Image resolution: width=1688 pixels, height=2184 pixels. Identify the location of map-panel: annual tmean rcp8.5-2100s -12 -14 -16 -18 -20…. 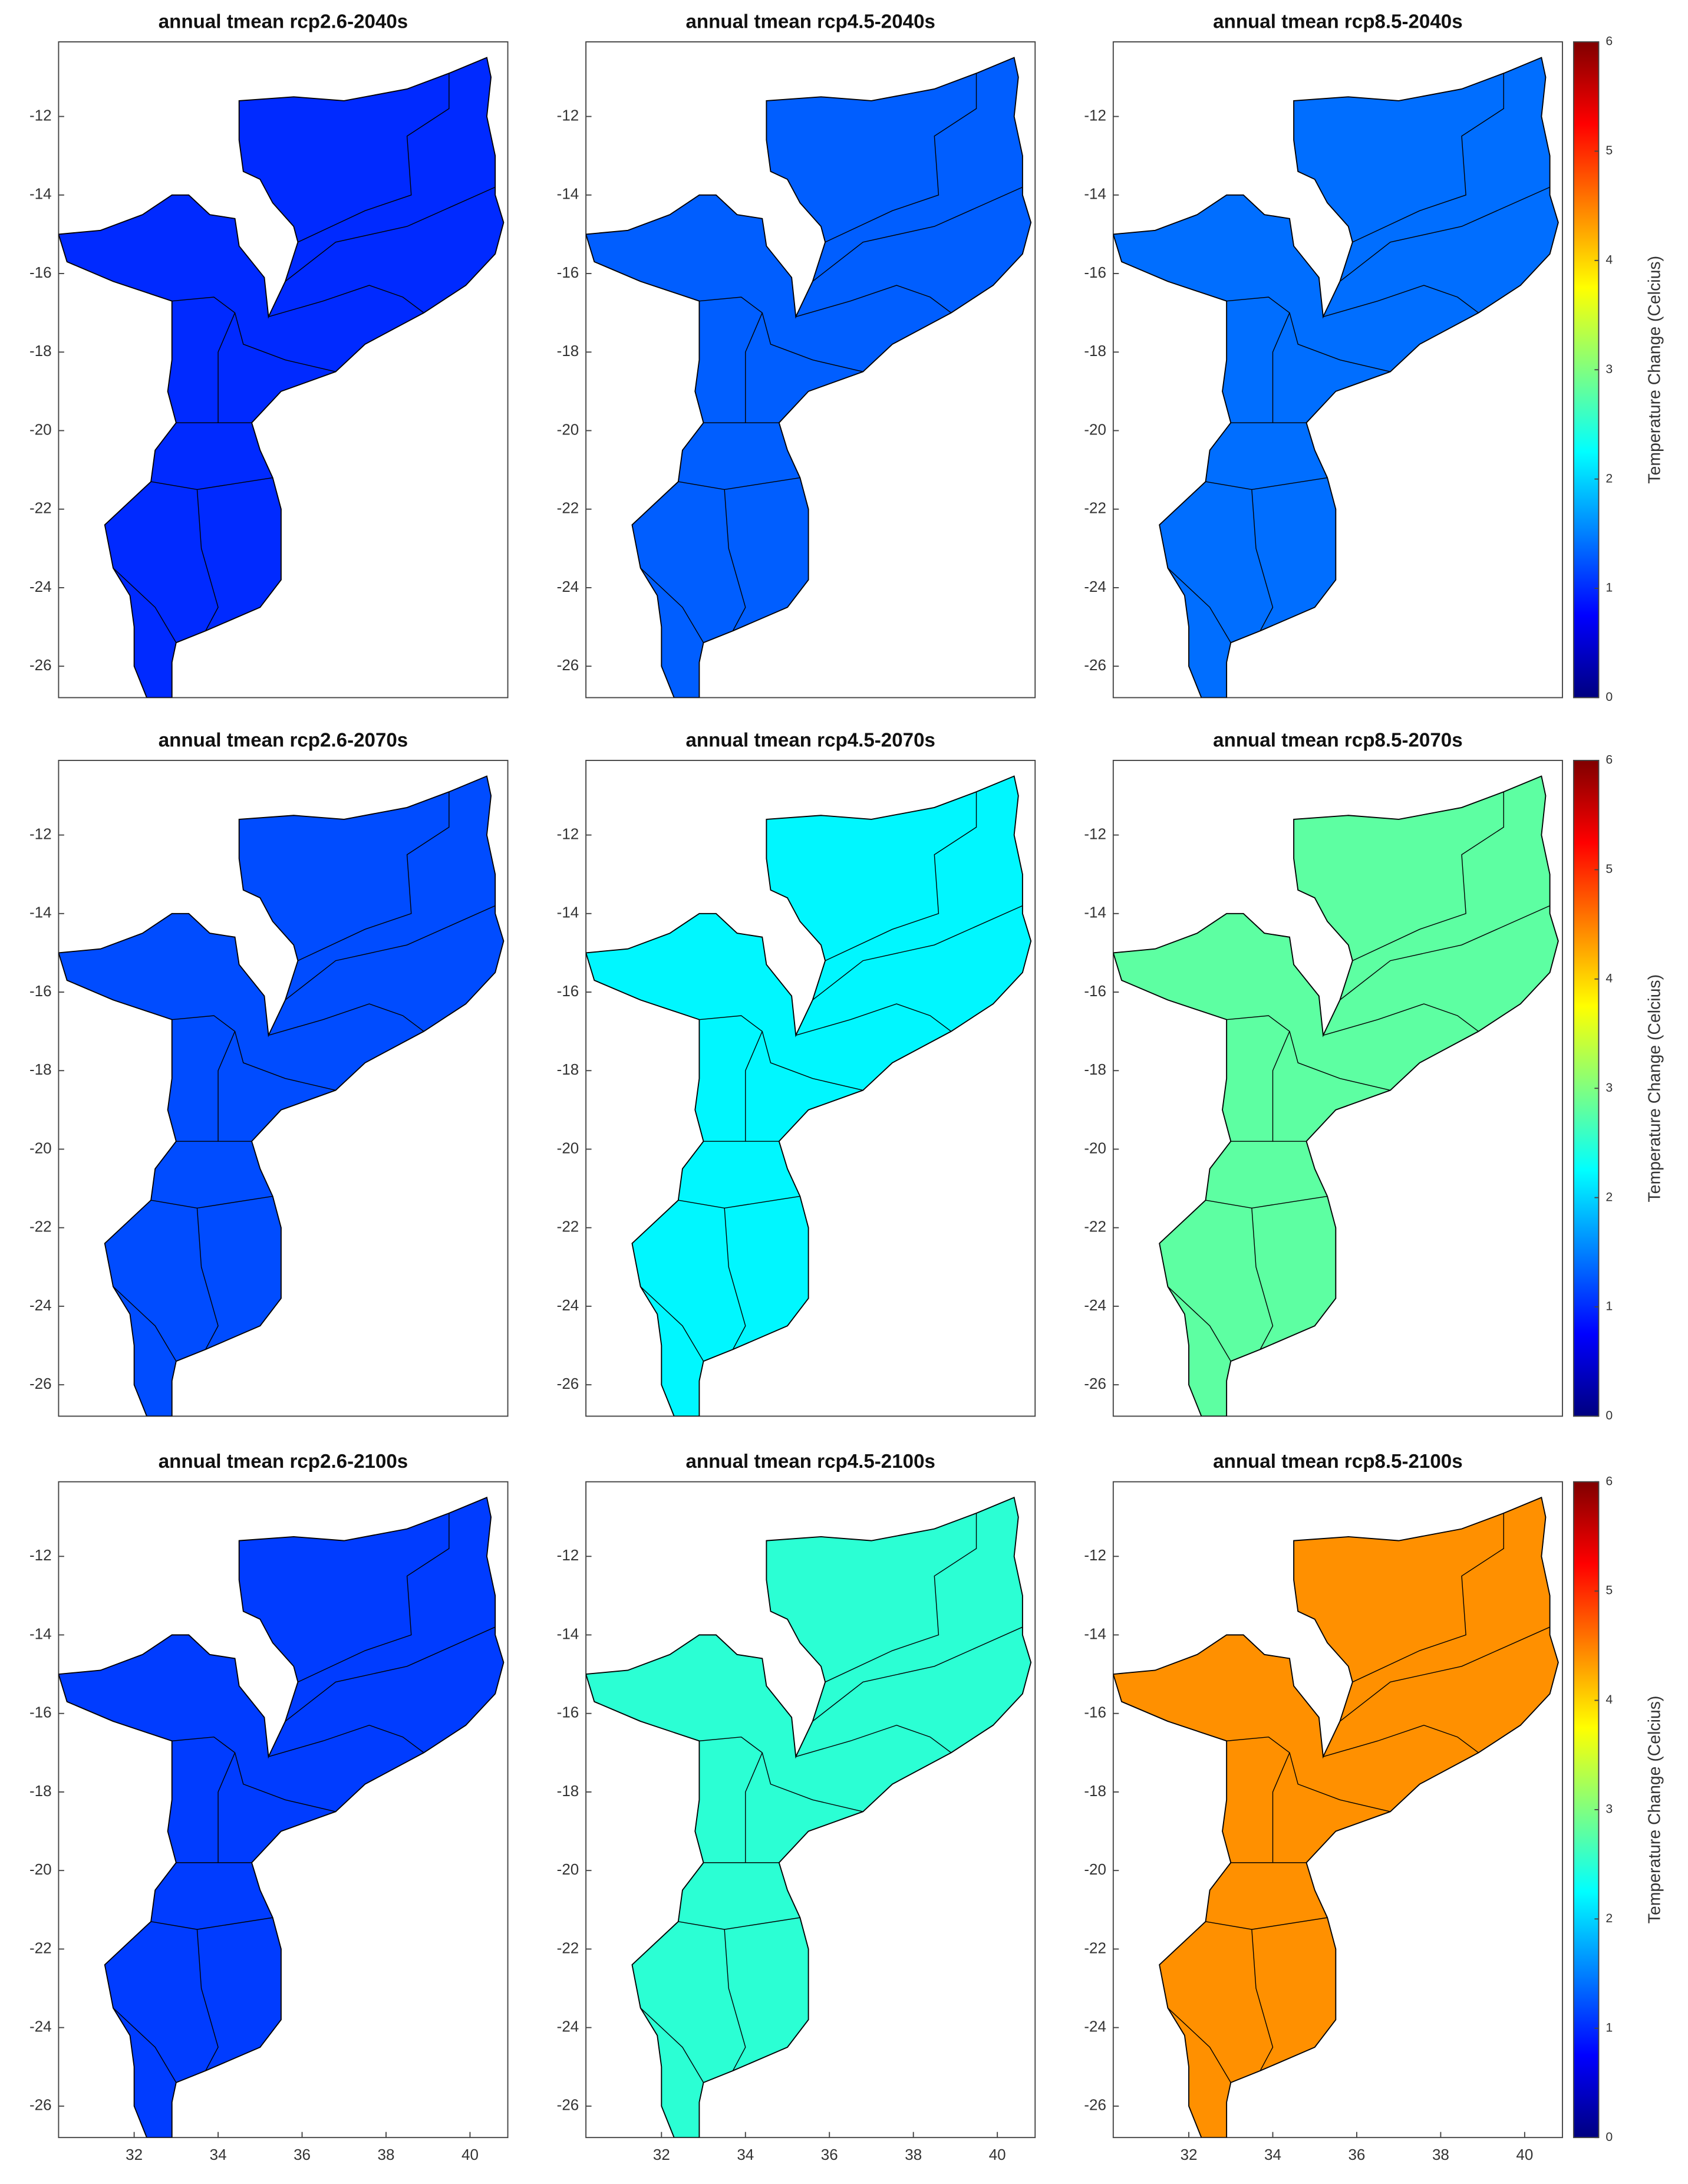
(1374, 1807).